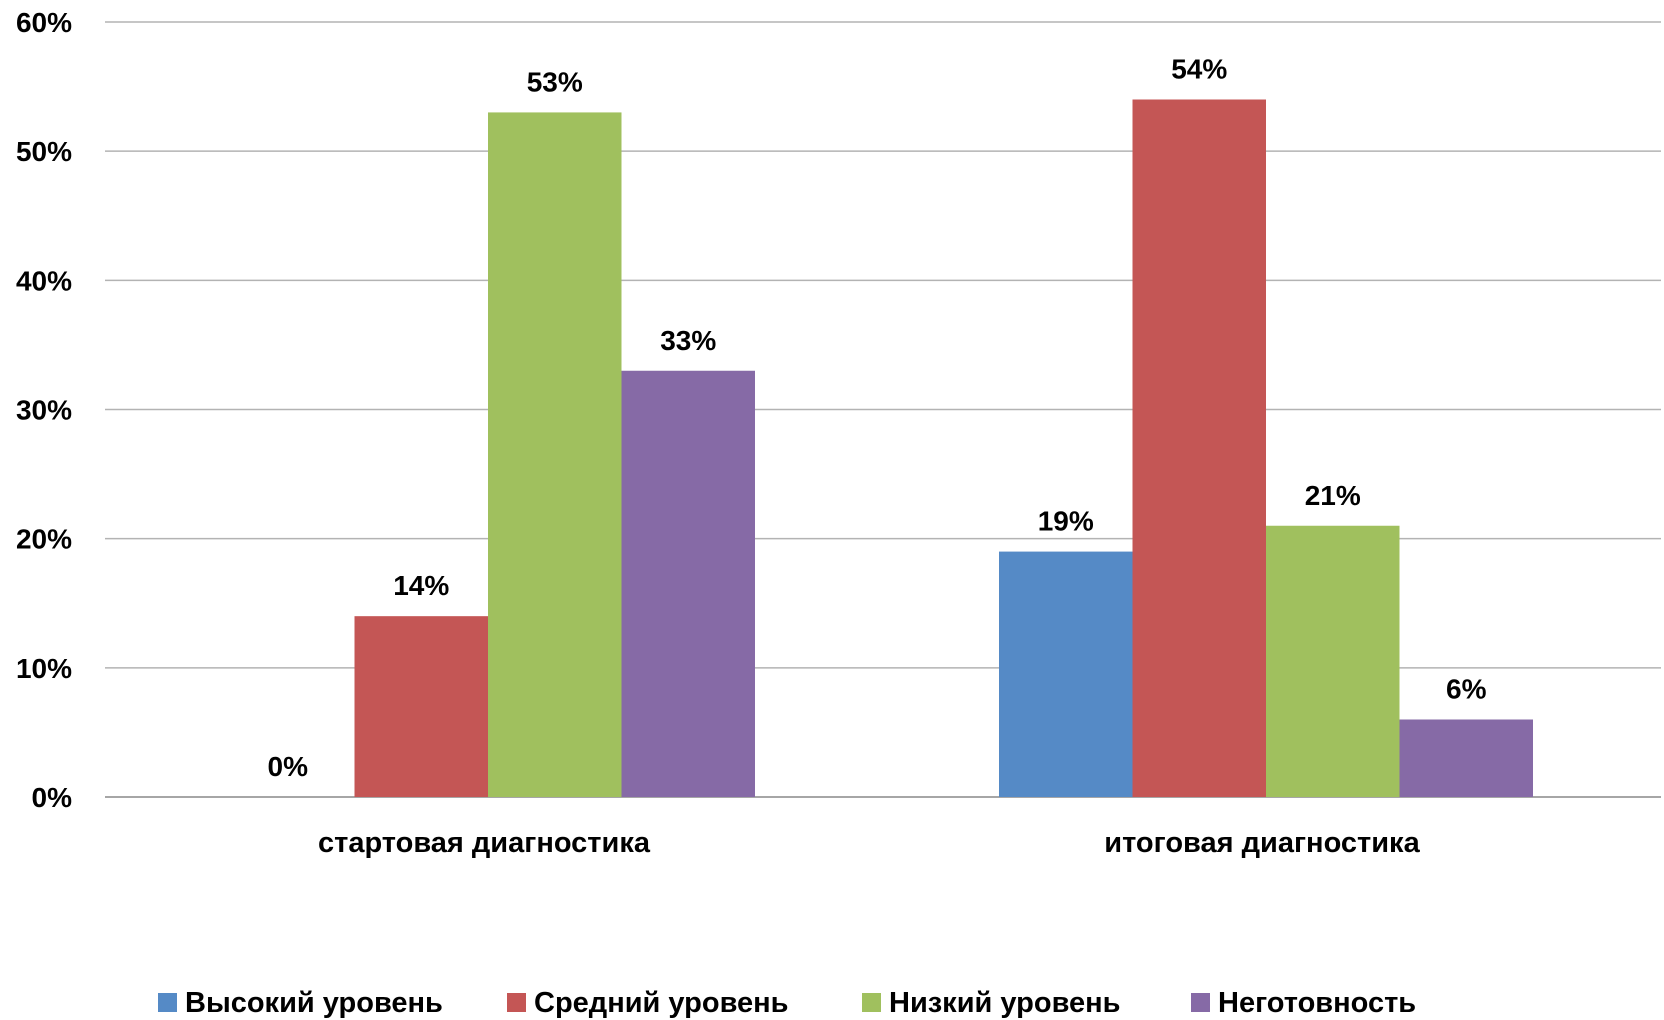 This screenshot has width=1664, height=1020. Describe the element at coordinates (1466, 689) in the screenshot. I see `data-label: 6%` at that location.